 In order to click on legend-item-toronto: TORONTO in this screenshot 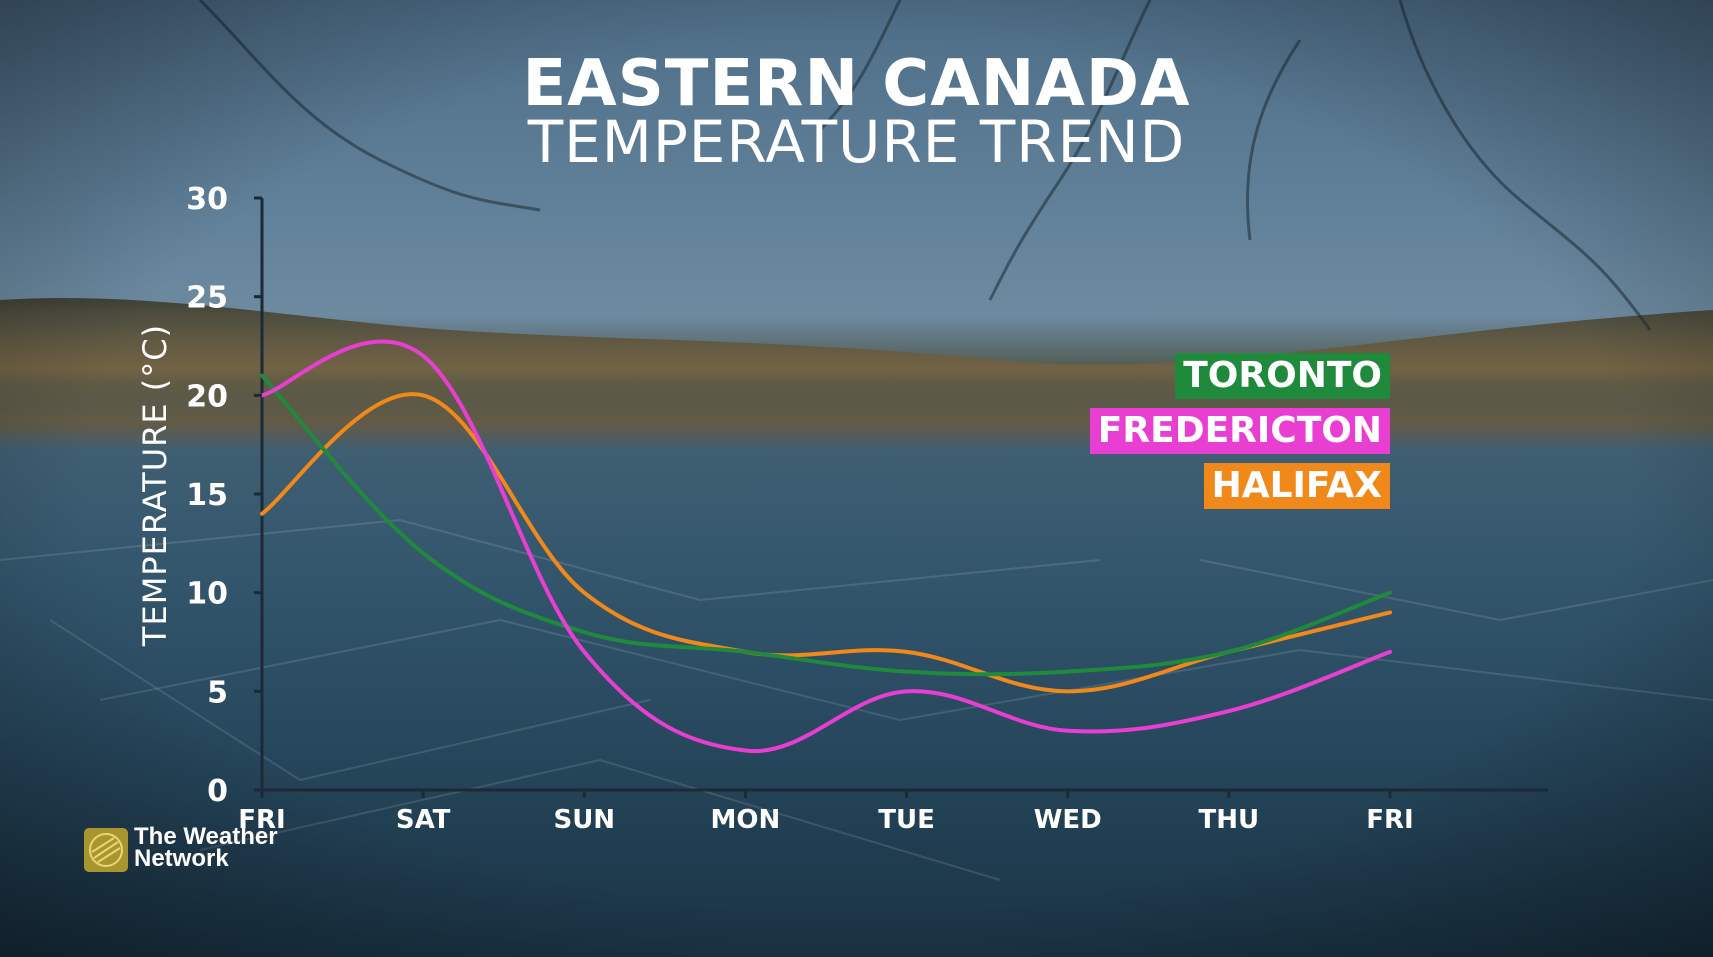, I will do `click(1282, 376)`.